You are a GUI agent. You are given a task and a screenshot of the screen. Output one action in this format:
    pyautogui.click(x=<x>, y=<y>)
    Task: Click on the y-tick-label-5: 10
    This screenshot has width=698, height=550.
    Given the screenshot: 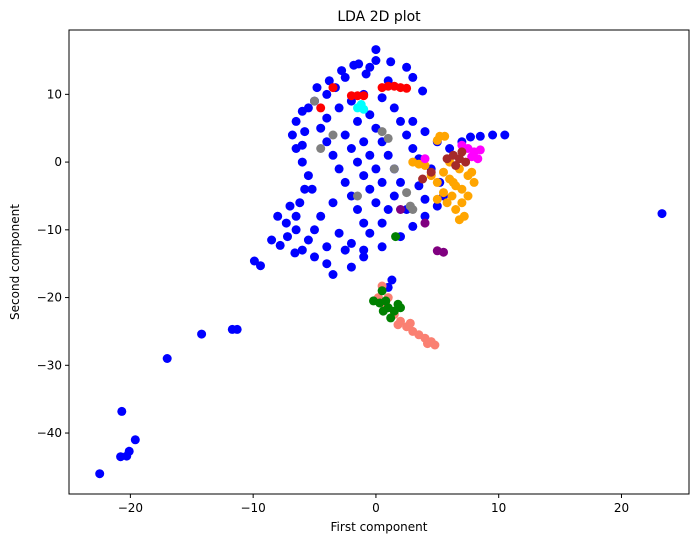 What is the action you would take?
    pyautogui.click(x=54, y=94)
    